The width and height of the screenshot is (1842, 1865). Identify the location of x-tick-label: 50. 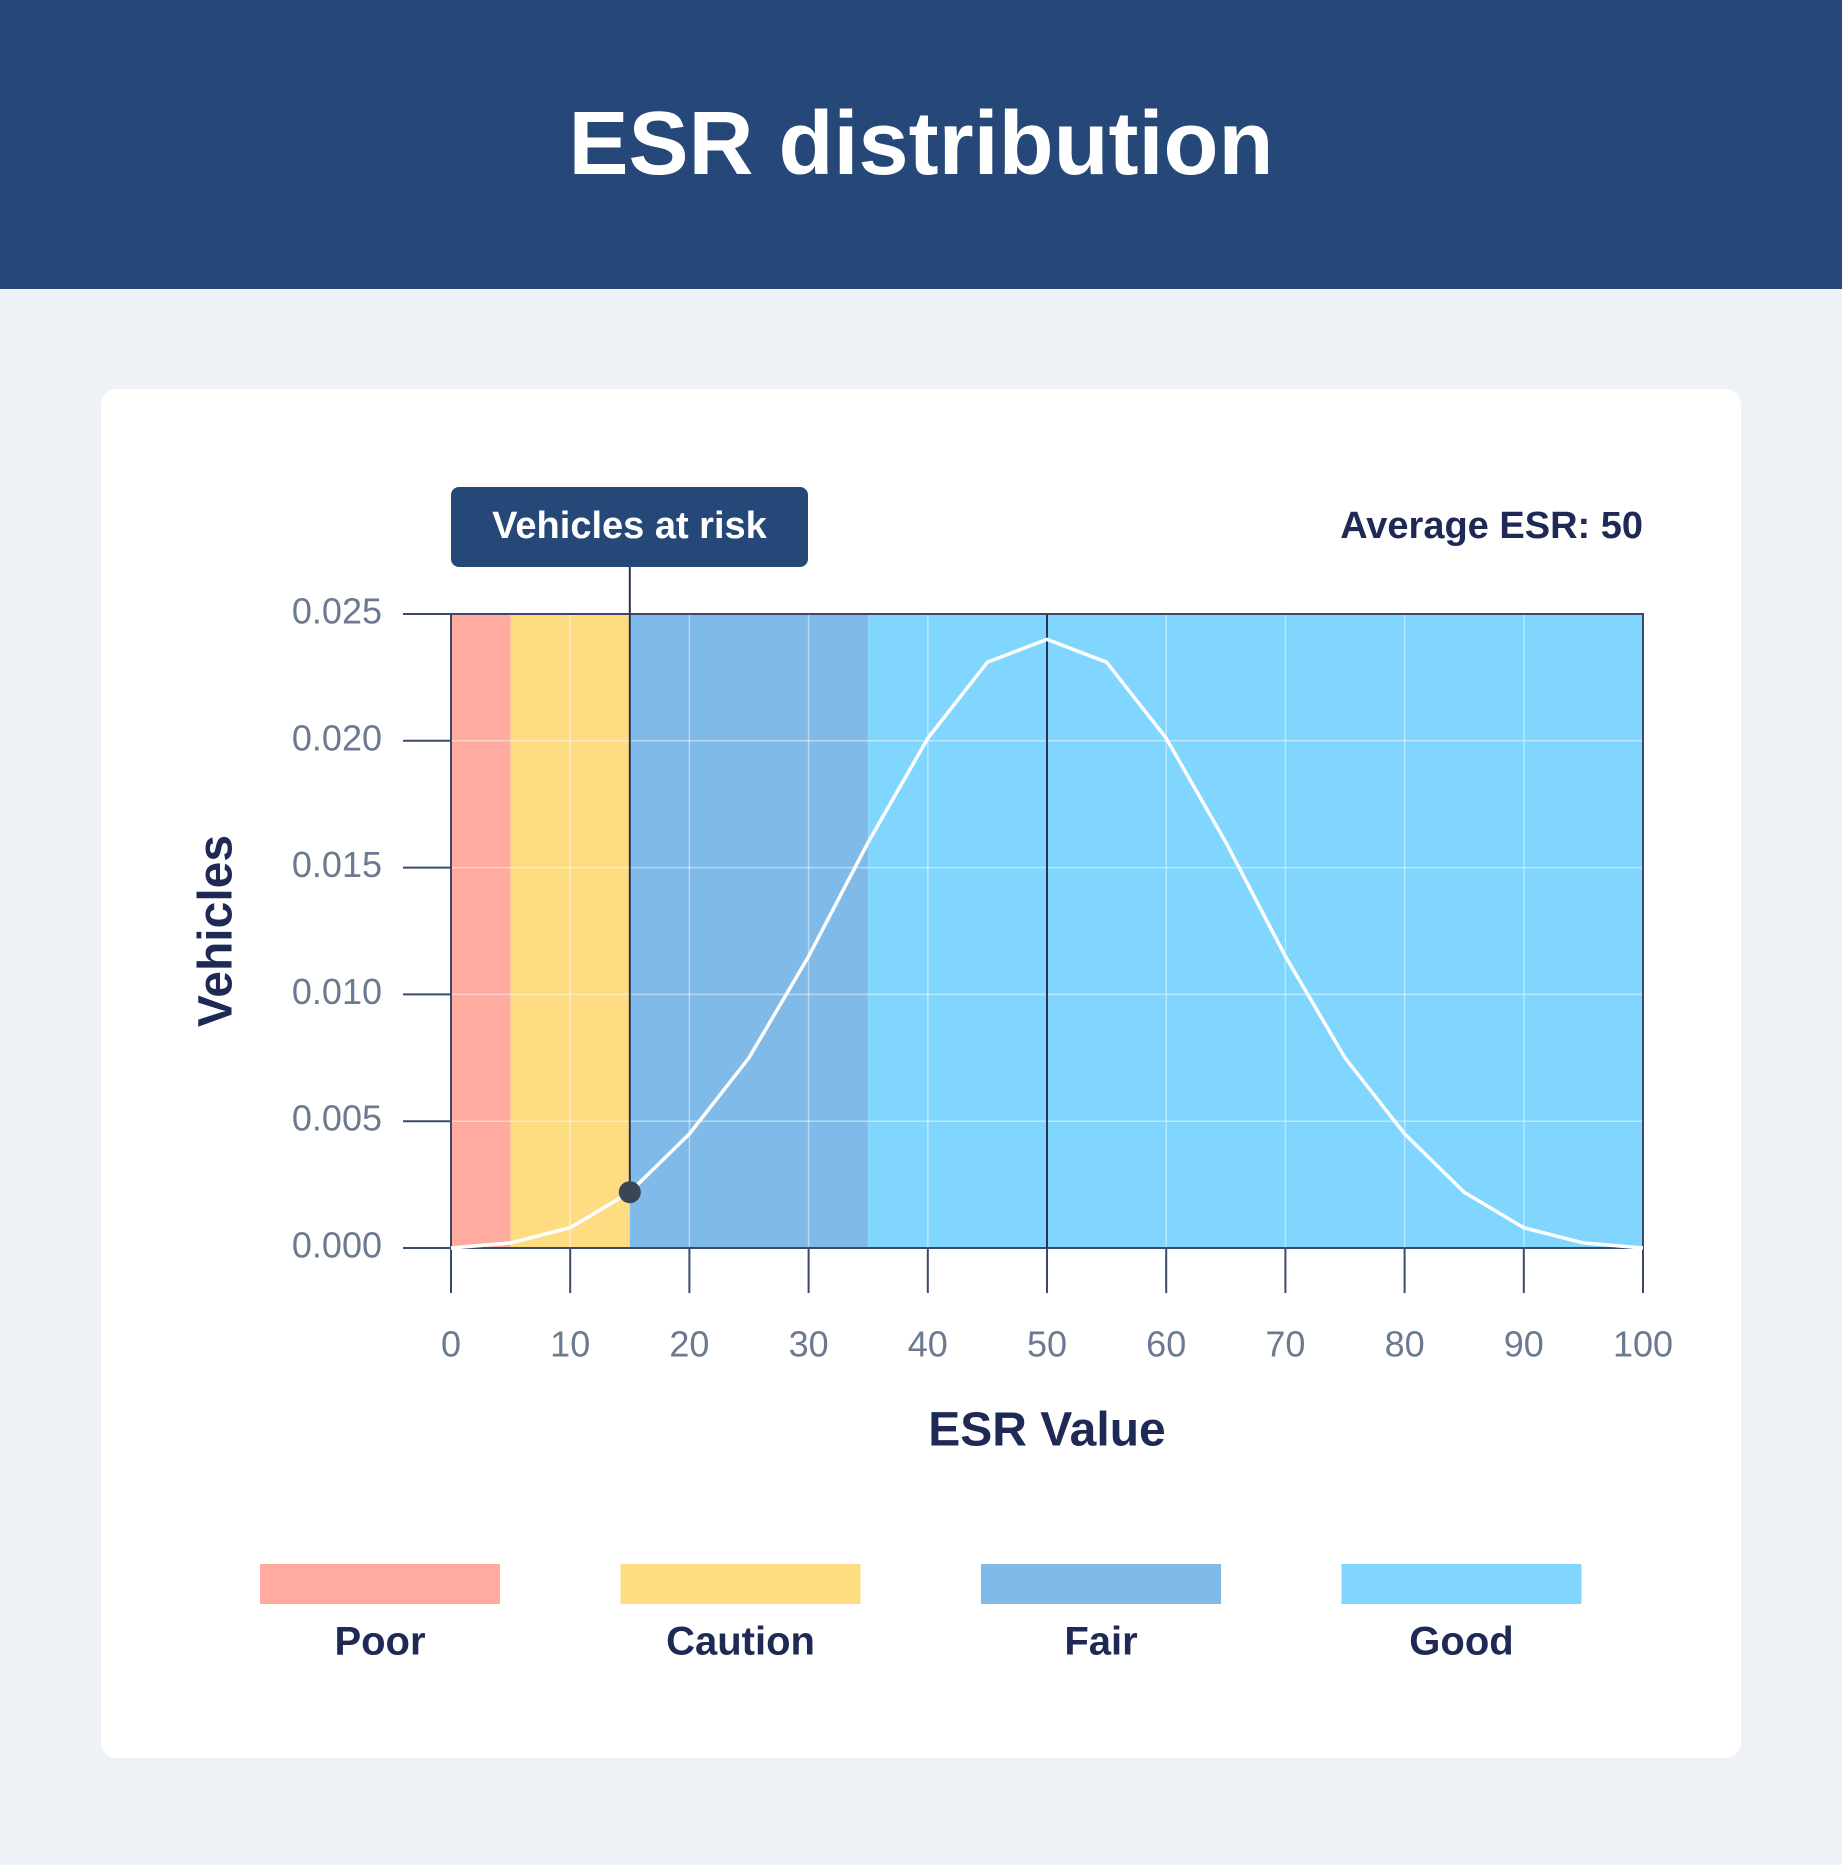
(1047, 1344).